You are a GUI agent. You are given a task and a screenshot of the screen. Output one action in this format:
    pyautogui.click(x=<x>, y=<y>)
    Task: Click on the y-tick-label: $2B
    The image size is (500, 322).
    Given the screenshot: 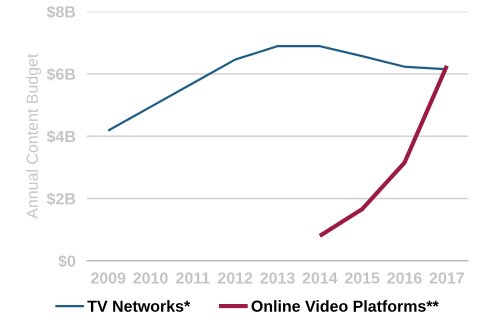 What is the action you would take?
    pyautogui.click(x=61, y=199)
    